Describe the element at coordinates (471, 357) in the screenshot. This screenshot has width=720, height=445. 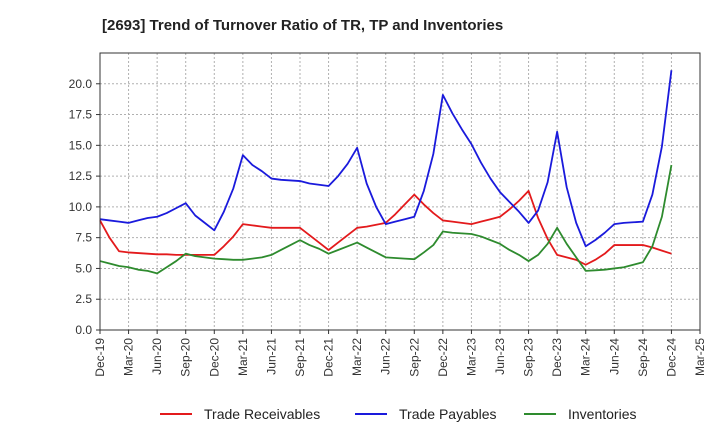
I see `x-tick-label: Mar-23` at that location.